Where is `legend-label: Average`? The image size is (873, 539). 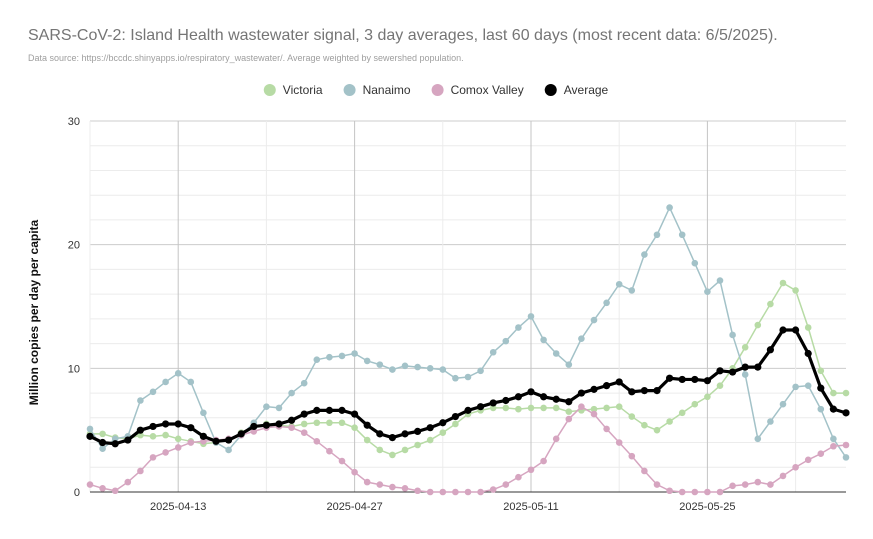
legend-label: Average is located at coordinates (586, 90).